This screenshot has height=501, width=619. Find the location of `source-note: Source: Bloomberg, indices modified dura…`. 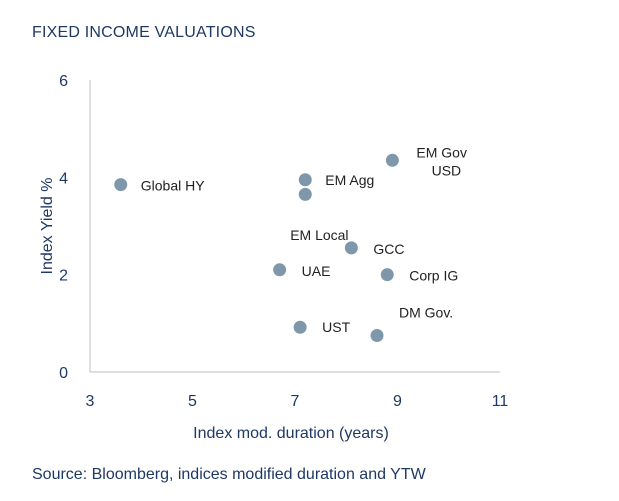

source-note: Source: Bloomberg, indices modified dura… is located at coordinates (229, 474).